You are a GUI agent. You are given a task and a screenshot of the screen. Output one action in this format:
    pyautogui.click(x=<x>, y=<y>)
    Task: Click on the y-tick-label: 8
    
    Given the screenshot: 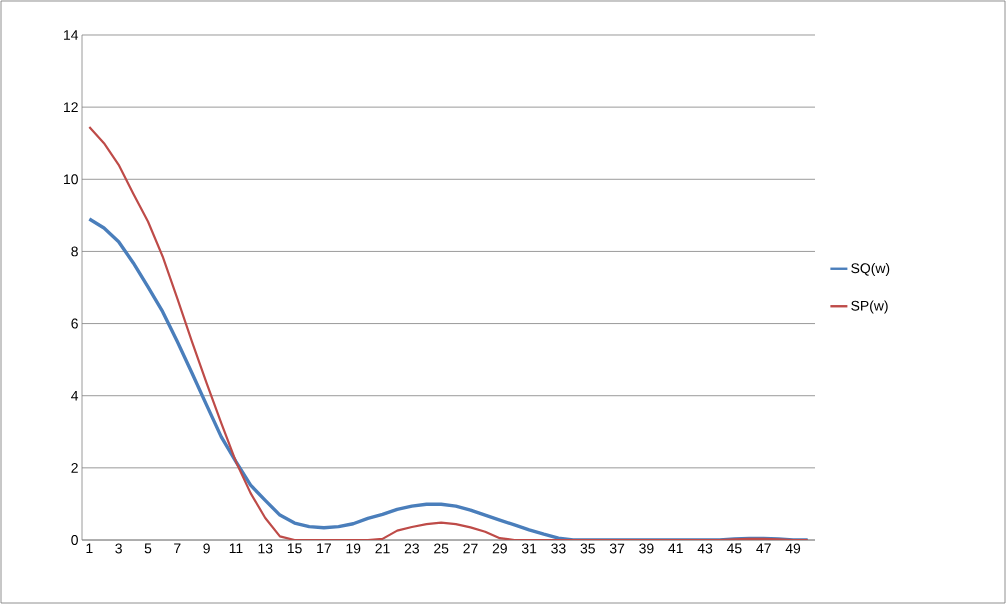 What is the action you would take?
    pyautogui.click(x=74, y=251)
    